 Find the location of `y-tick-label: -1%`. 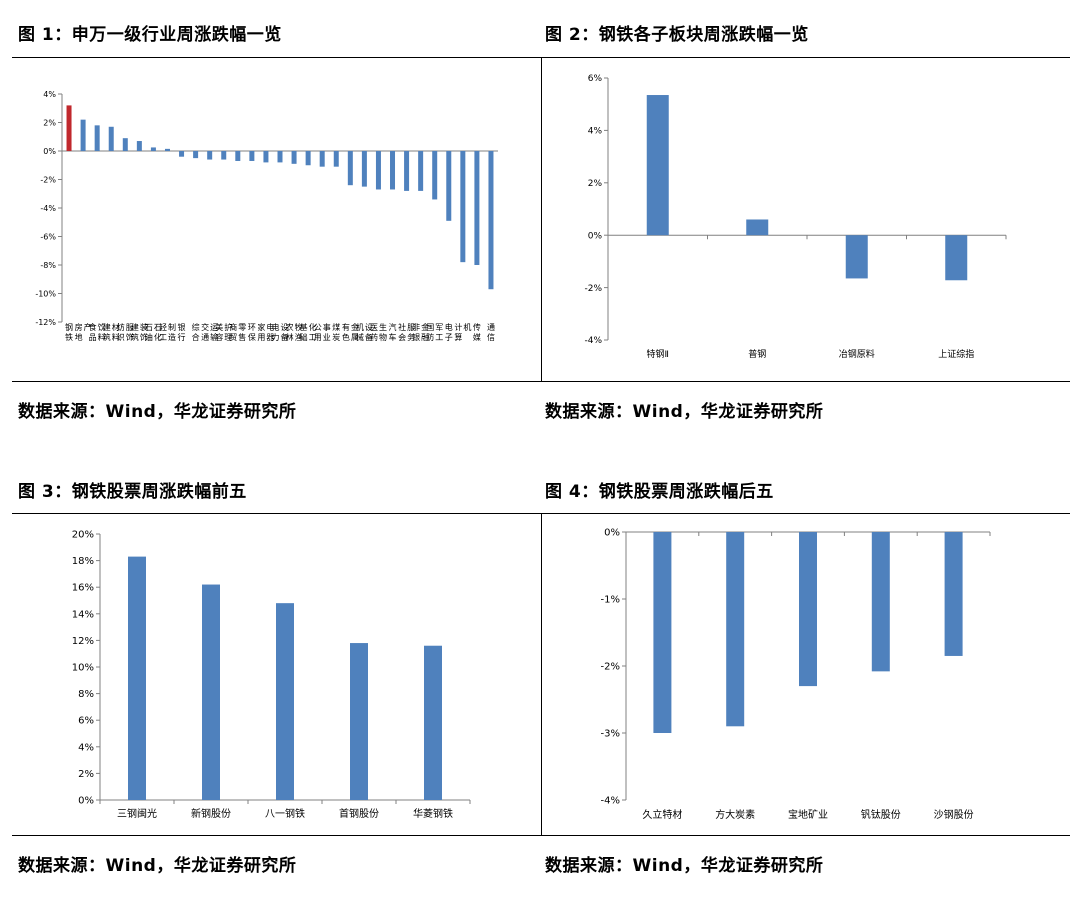

y-tick-label: -1% is located at coordinates (610, 600).